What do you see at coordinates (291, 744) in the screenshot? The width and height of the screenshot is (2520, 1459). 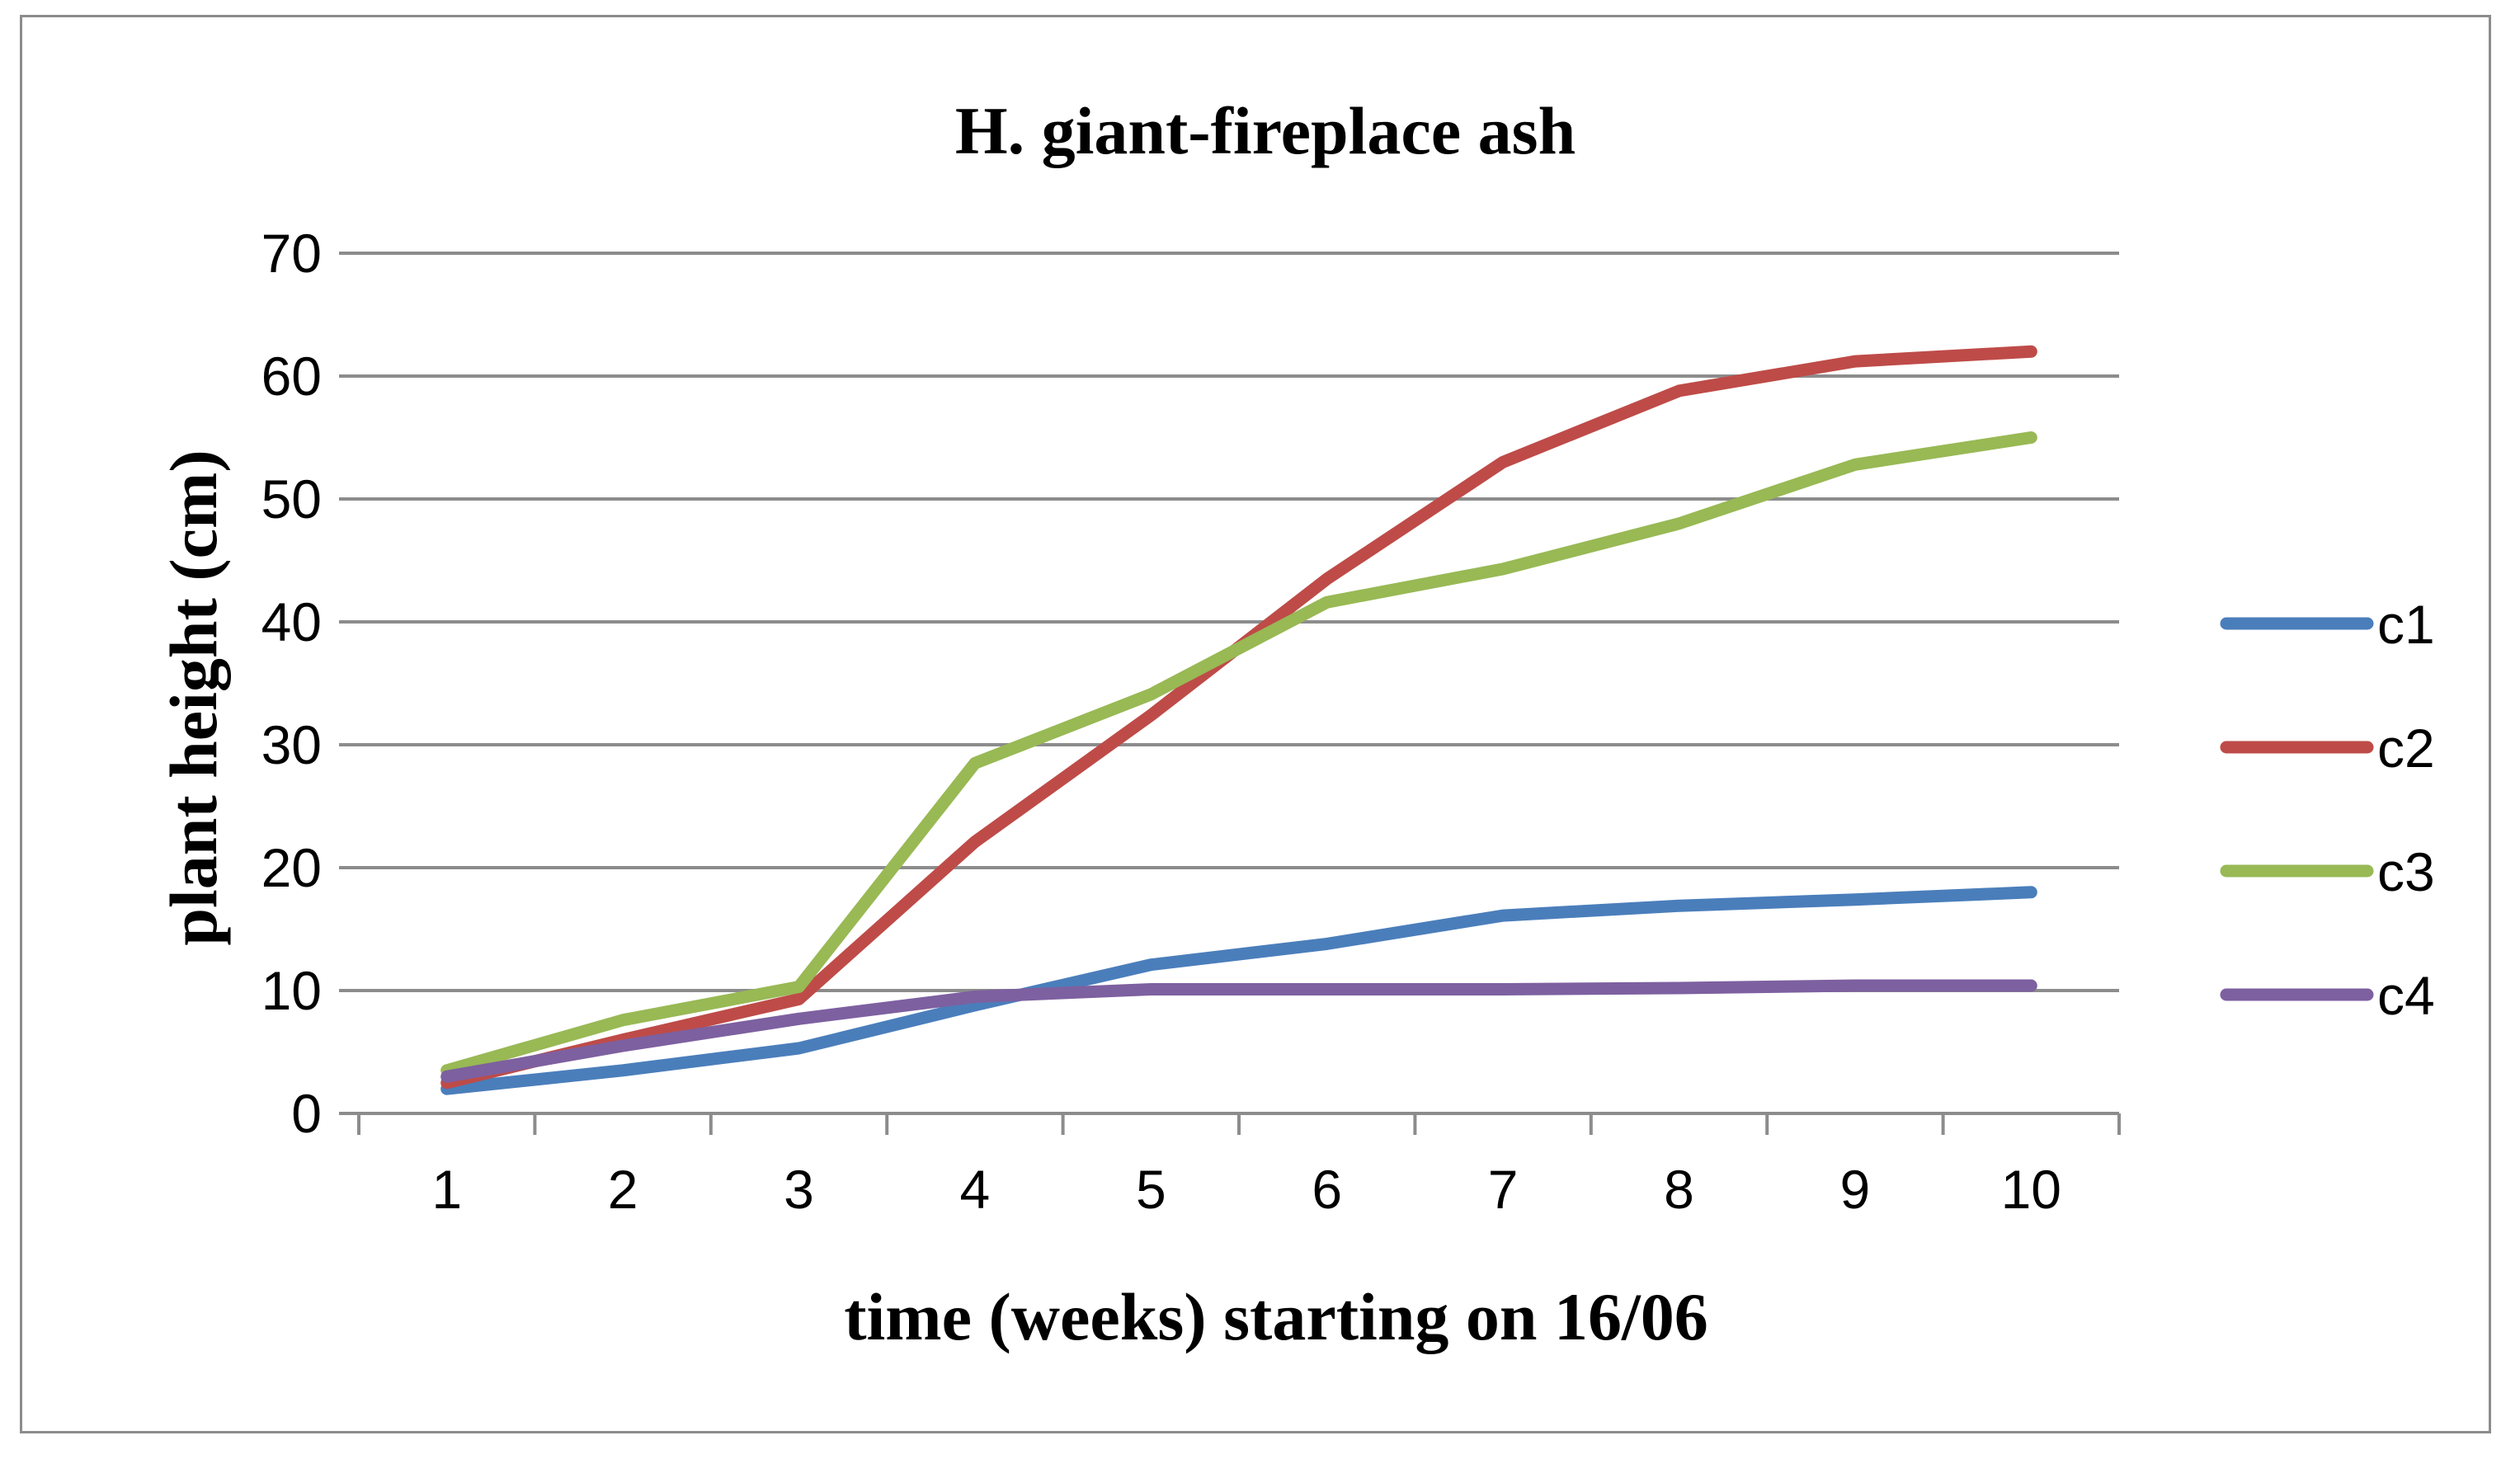 I see `y-tick-label: 30` at bounding box center [291, 744].